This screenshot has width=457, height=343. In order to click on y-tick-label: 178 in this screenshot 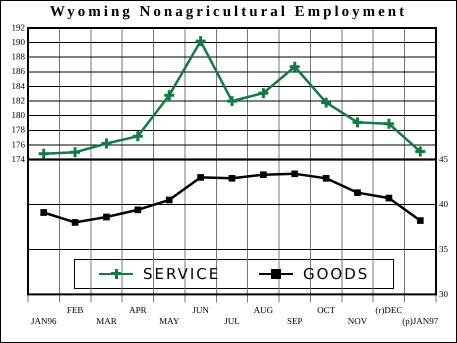, I will do `click(19, 129)`.